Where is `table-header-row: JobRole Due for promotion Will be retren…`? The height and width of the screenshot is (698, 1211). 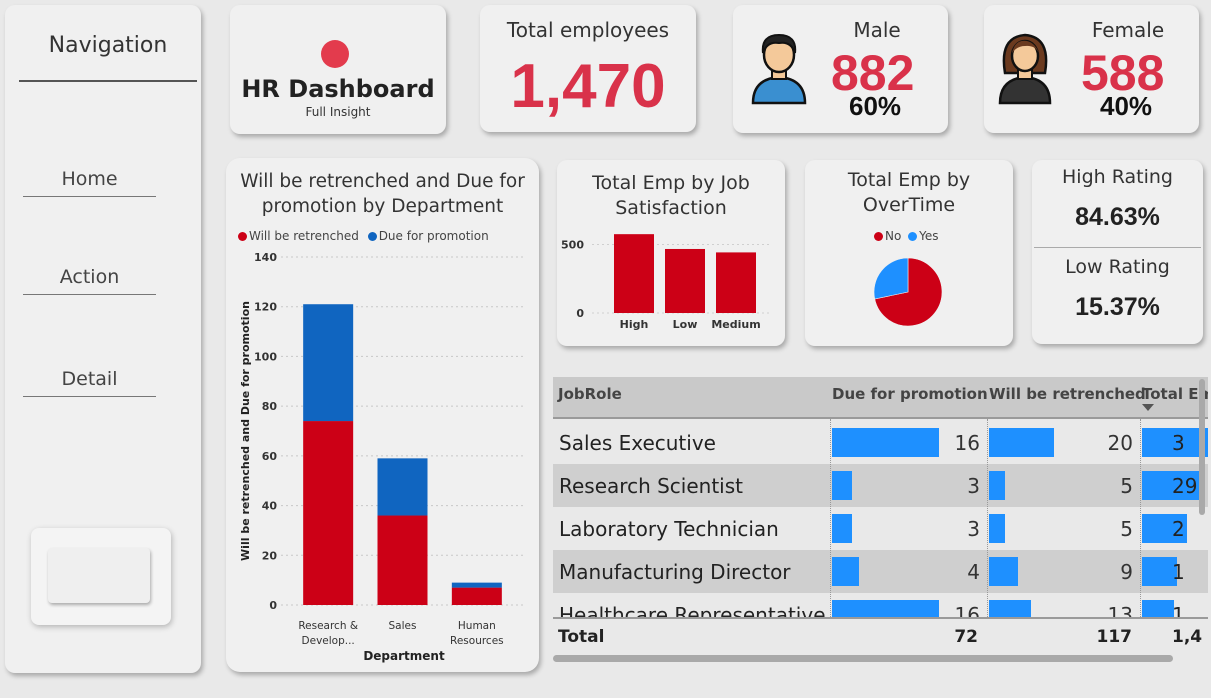 table-header-row: JobRole Due for promotion Will be retren… is located at coordinates (880, 398).